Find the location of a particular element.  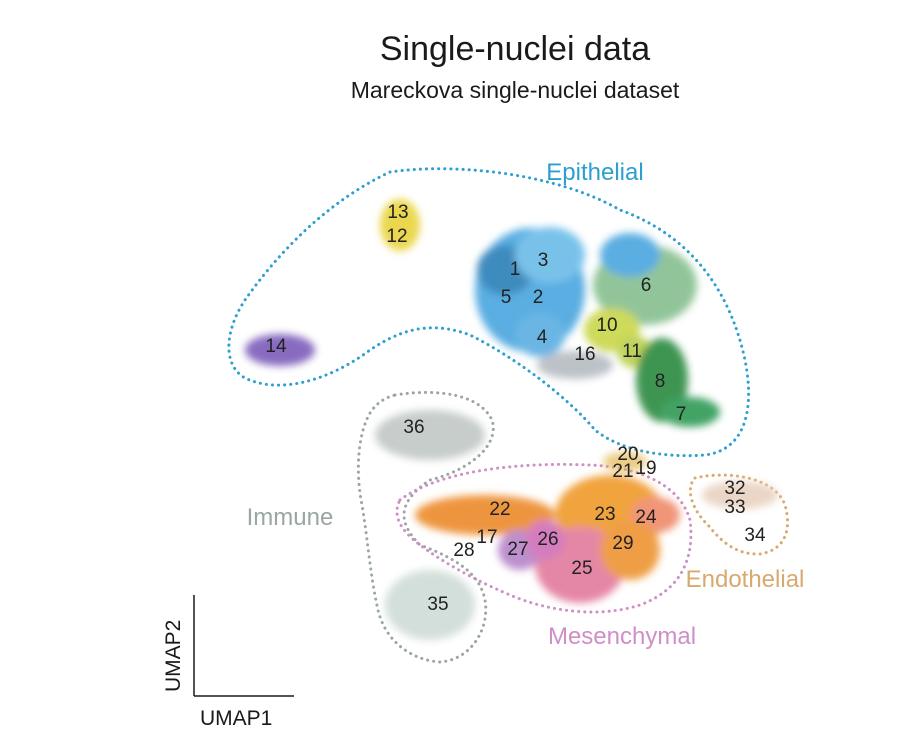

group-label-immune: Immune is located at coordinates (290, 517).